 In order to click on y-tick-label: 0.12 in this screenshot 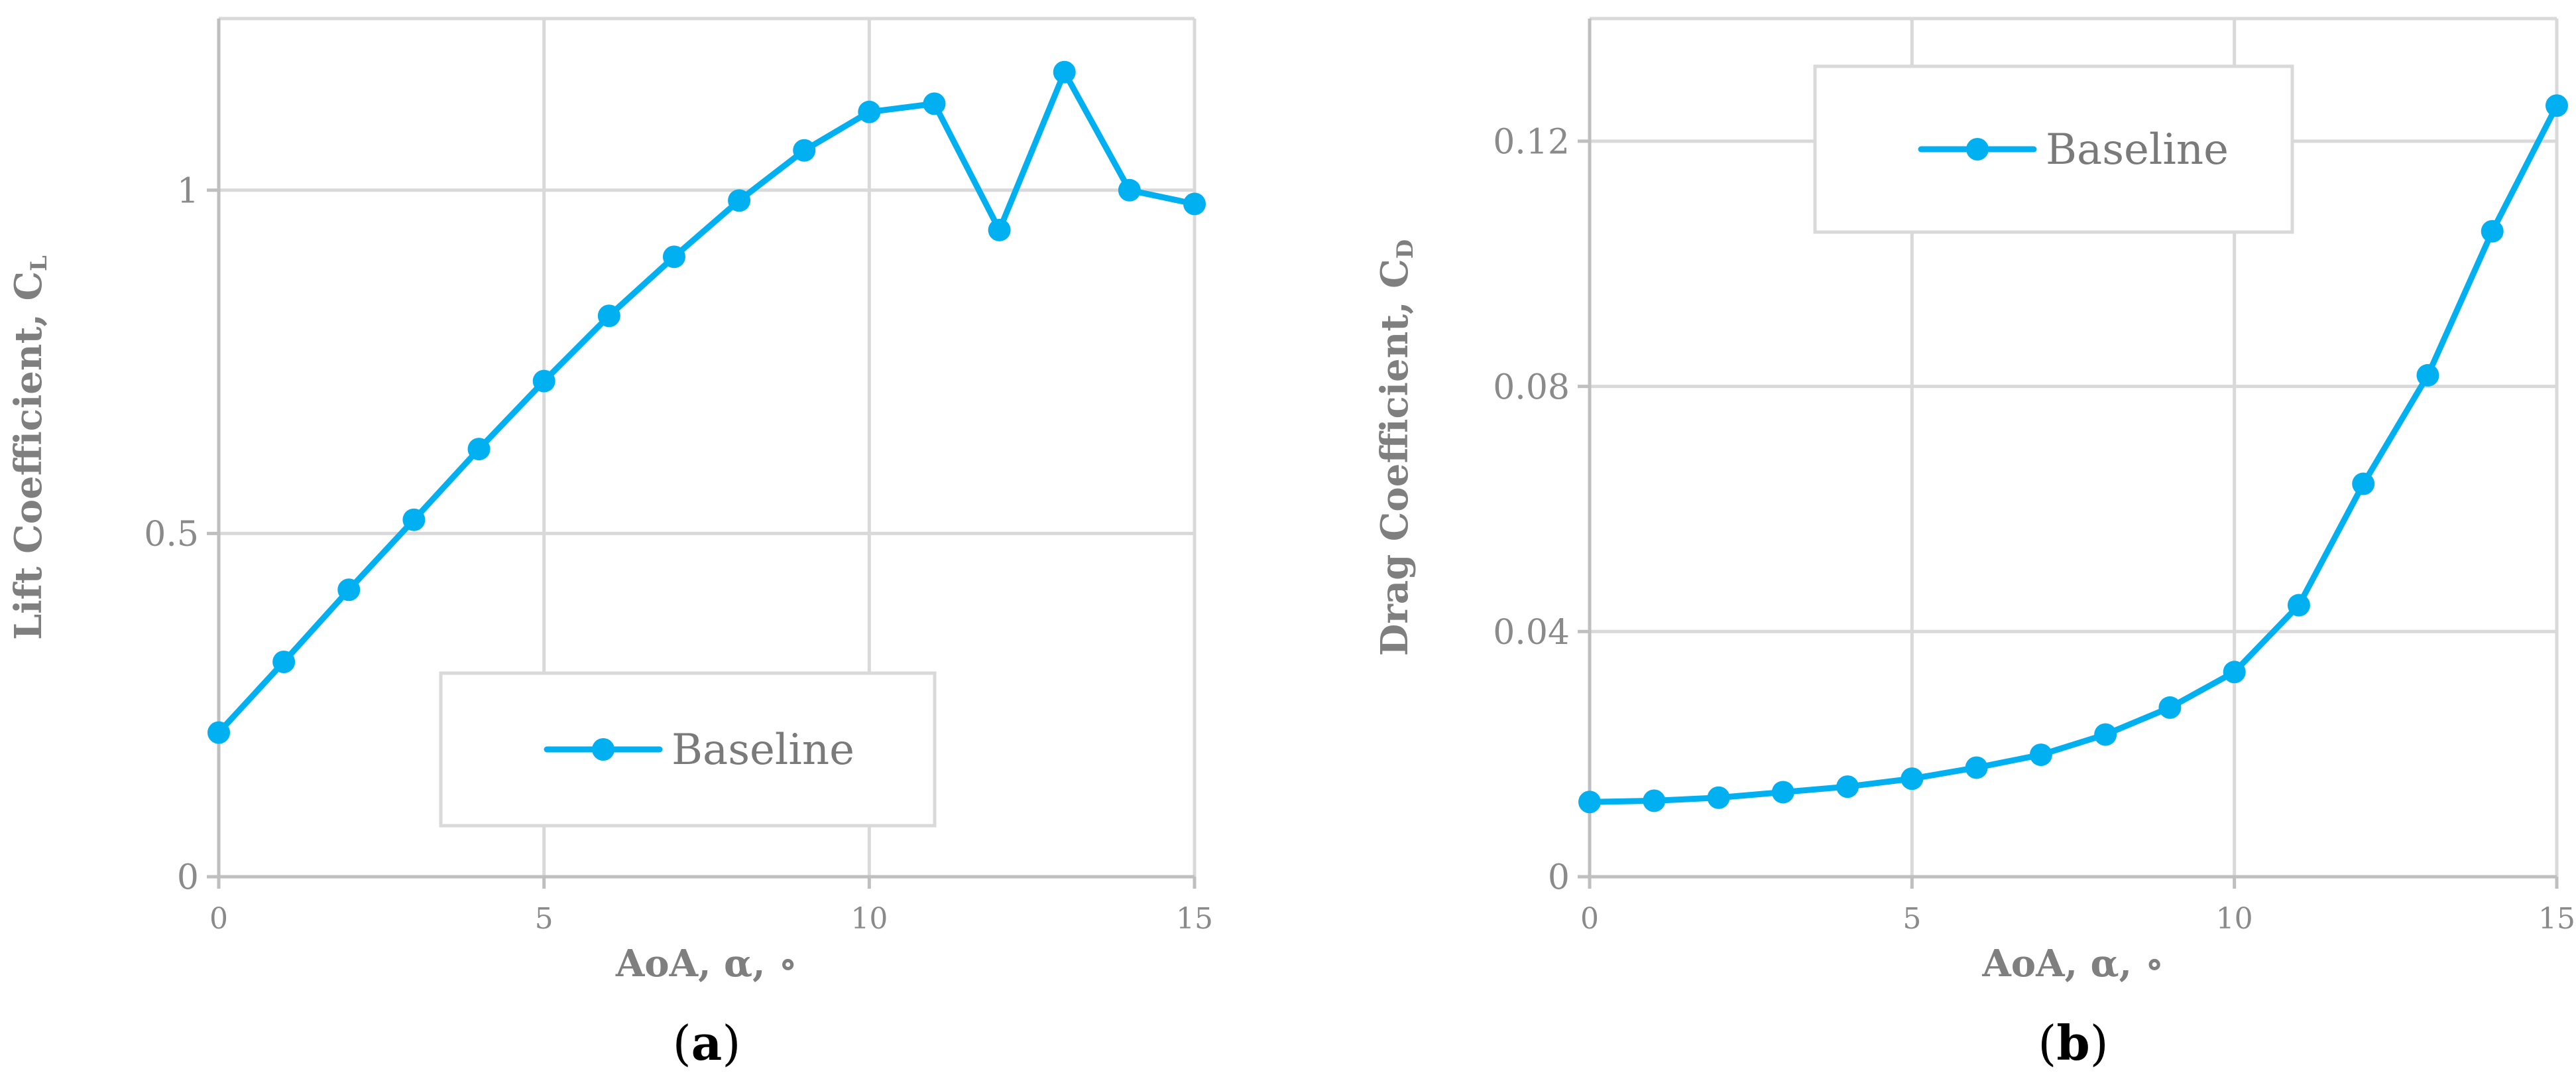, I will do `click(1532, 142)`.